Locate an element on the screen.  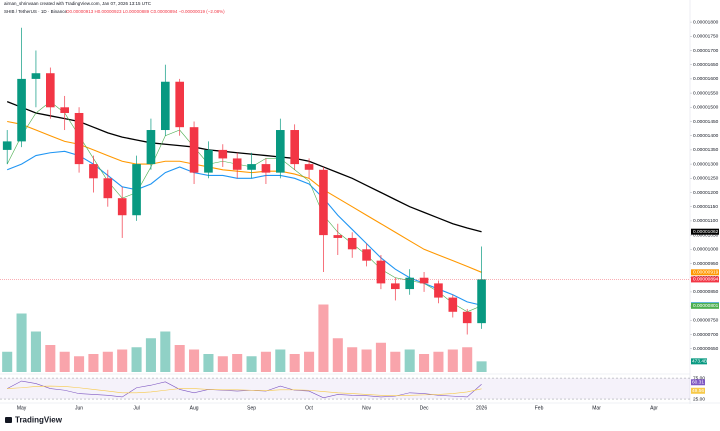
x-tick-label: Nov is located at coordinates (366, 408).